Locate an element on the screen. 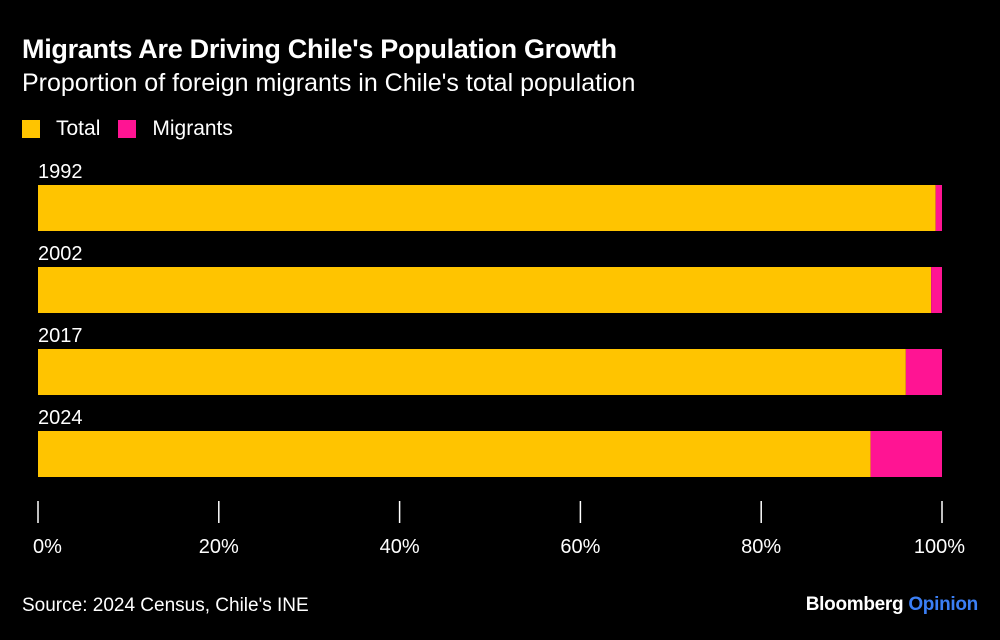 The image size is (1000, 640). category-label-2017: 2017 is located at coordinates (60, 336).